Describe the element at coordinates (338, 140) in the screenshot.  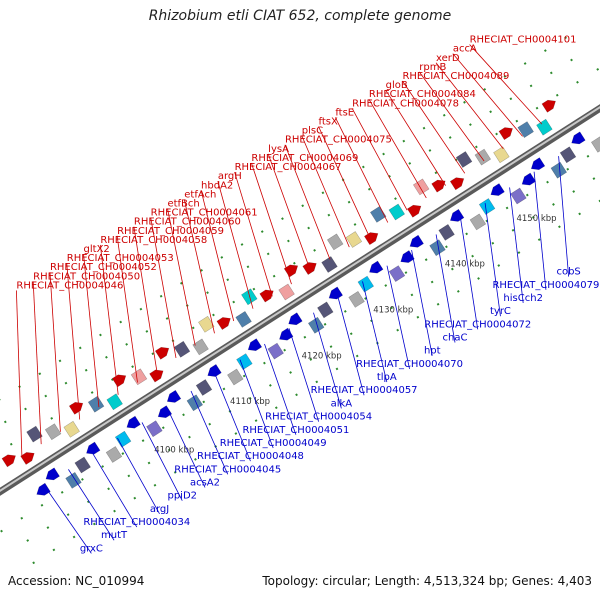
I see `gene-label: RHECIAT_CH0004075` at that location.